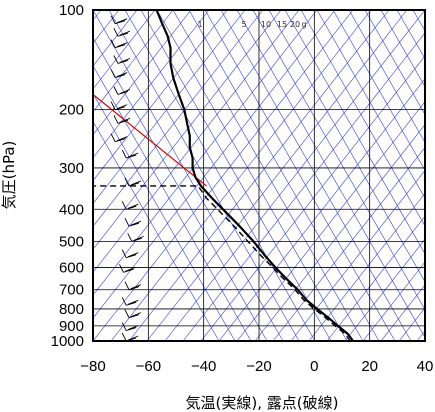 This screenshot has width=435, height=412. What do you see at coordinates (71, 309) in the screenshot?
I see `y-tick-label: 800` at bounding box center [71, 309].